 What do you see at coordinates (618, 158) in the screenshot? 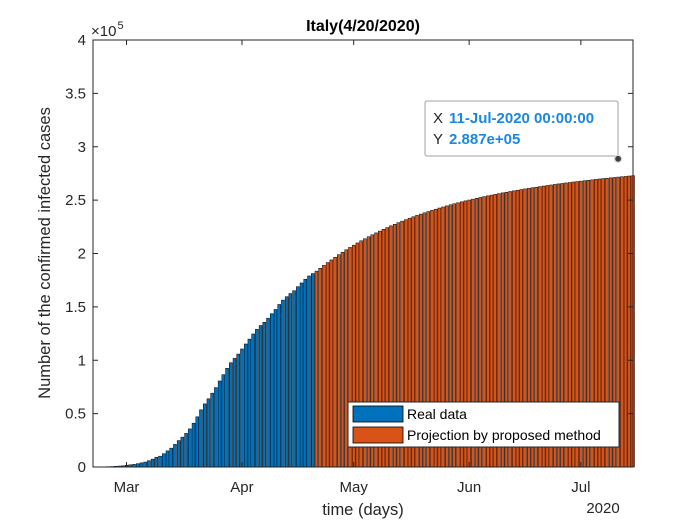
I see `data-tip-marker` at bounding box center [618, 158].